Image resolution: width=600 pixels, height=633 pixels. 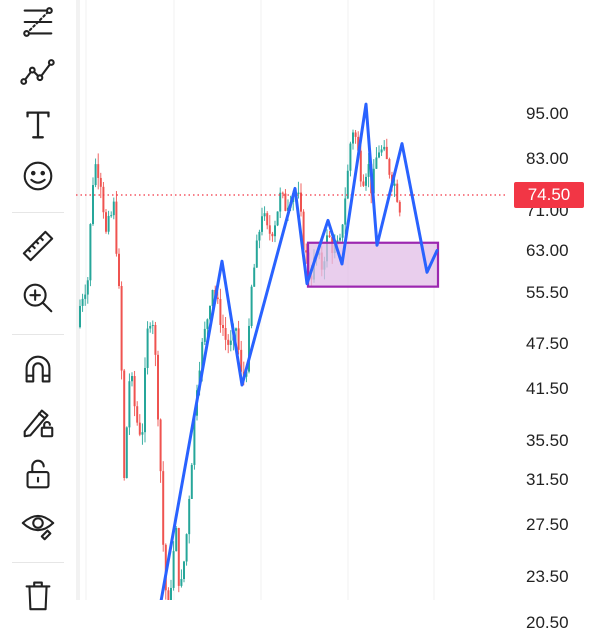 What do you see at coordinates (38, 524) in the screenshot?
I see `eye-icon` at bounding box center [38, 524].